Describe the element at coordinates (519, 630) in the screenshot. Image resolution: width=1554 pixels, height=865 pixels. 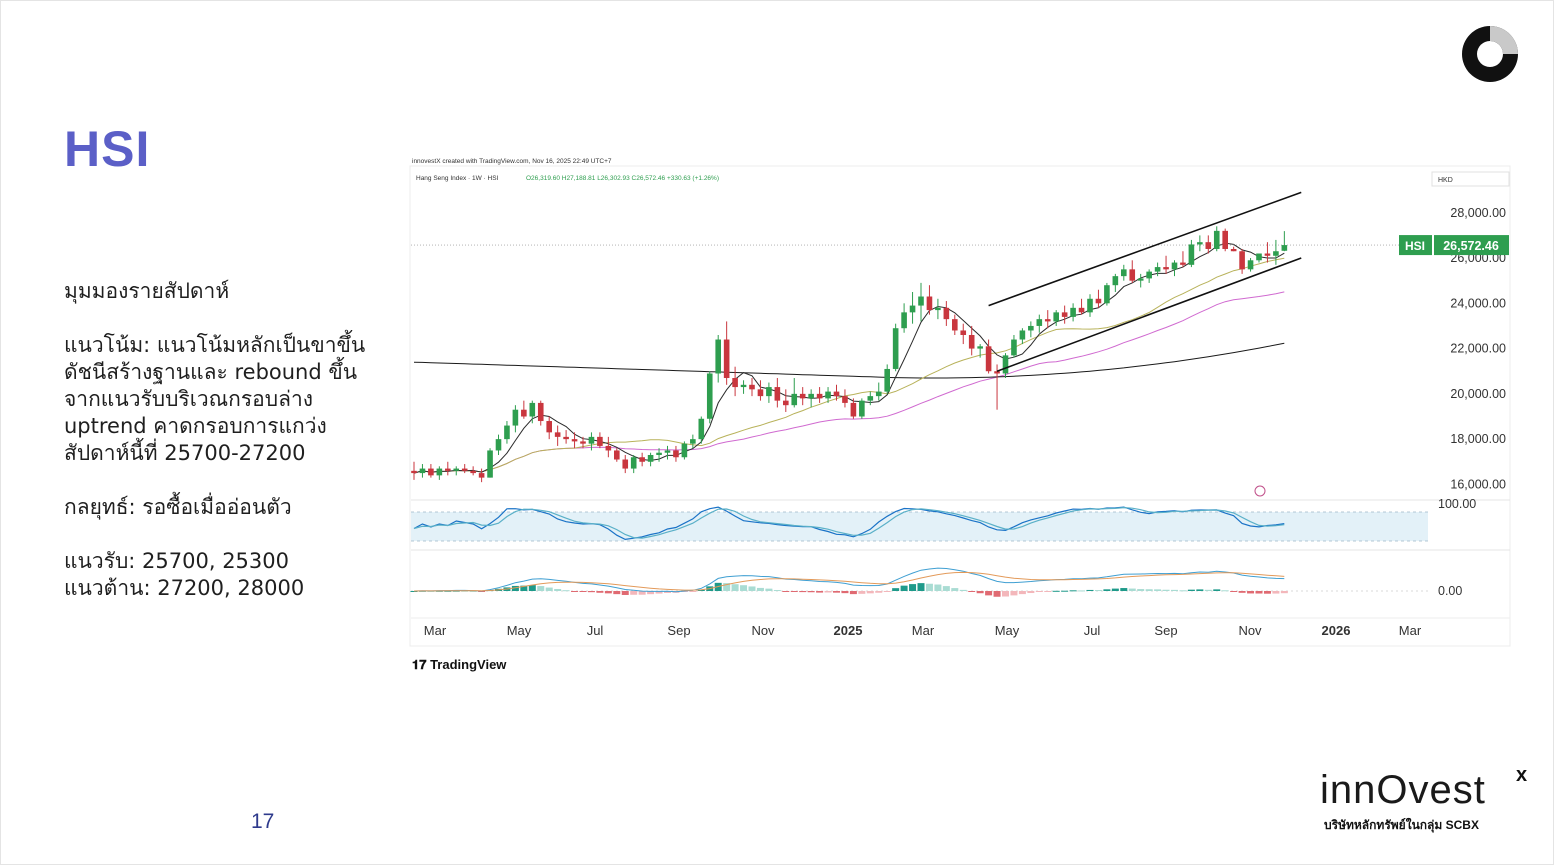
I see `x-tick-label: May` at that location.